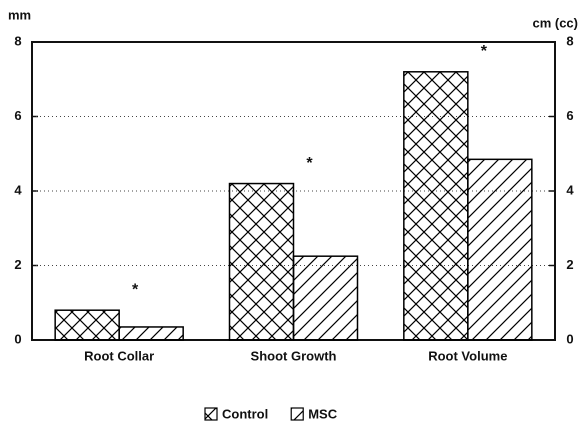 This screenshot has width=583, height=425. I want to click on x-tick-label: Root Collar, so click(119, 355).